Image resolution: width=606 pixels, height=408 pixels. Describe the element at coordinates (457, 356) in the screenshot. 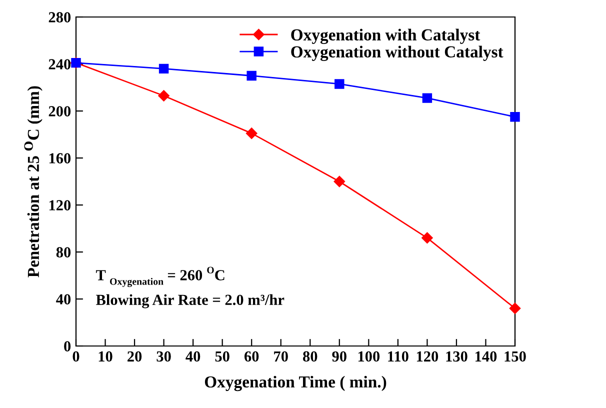

I see `x-tick-label: 130` at that location.